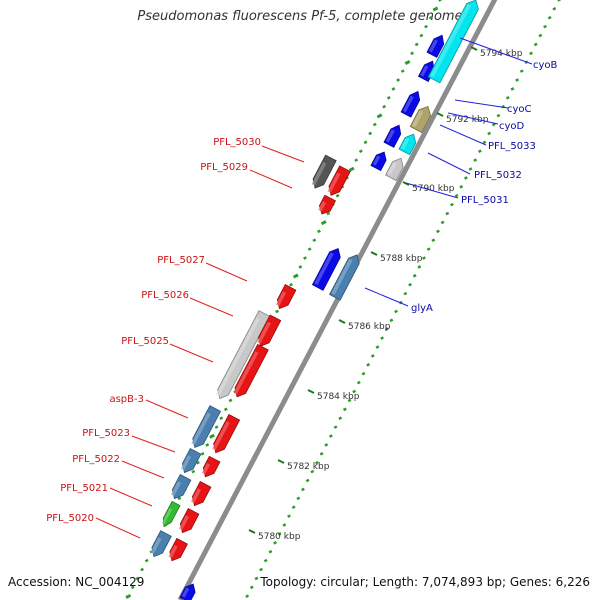 Image resolution: width=600 pixels, height=600 pixels. Describe the element at coordinates (70, 518) in the screenshot. I see `feature-label-pfl_5020: PFL_5020` at that location.